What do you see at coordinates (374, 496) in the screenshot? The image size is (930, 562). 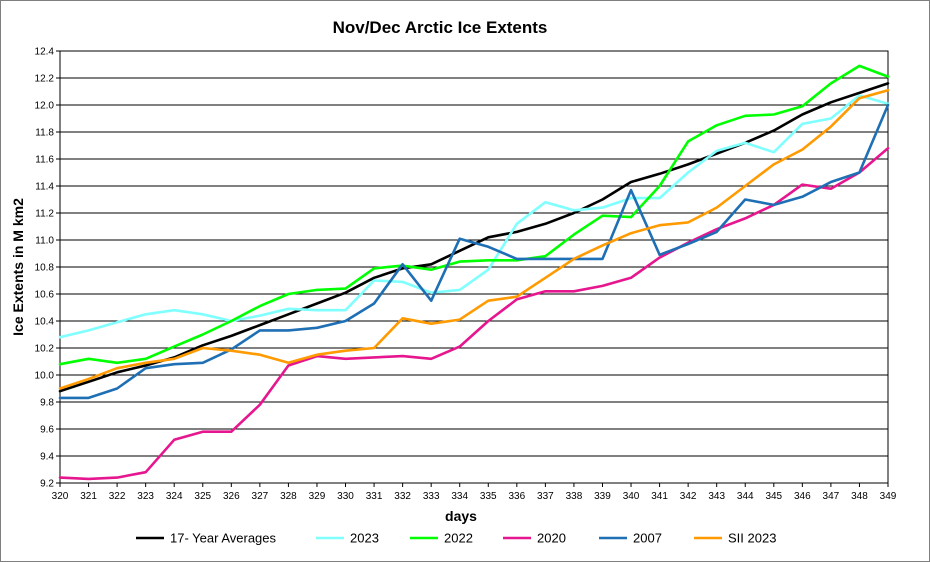 I see `x-tick-label: 331` at bounding box center [374, 496].